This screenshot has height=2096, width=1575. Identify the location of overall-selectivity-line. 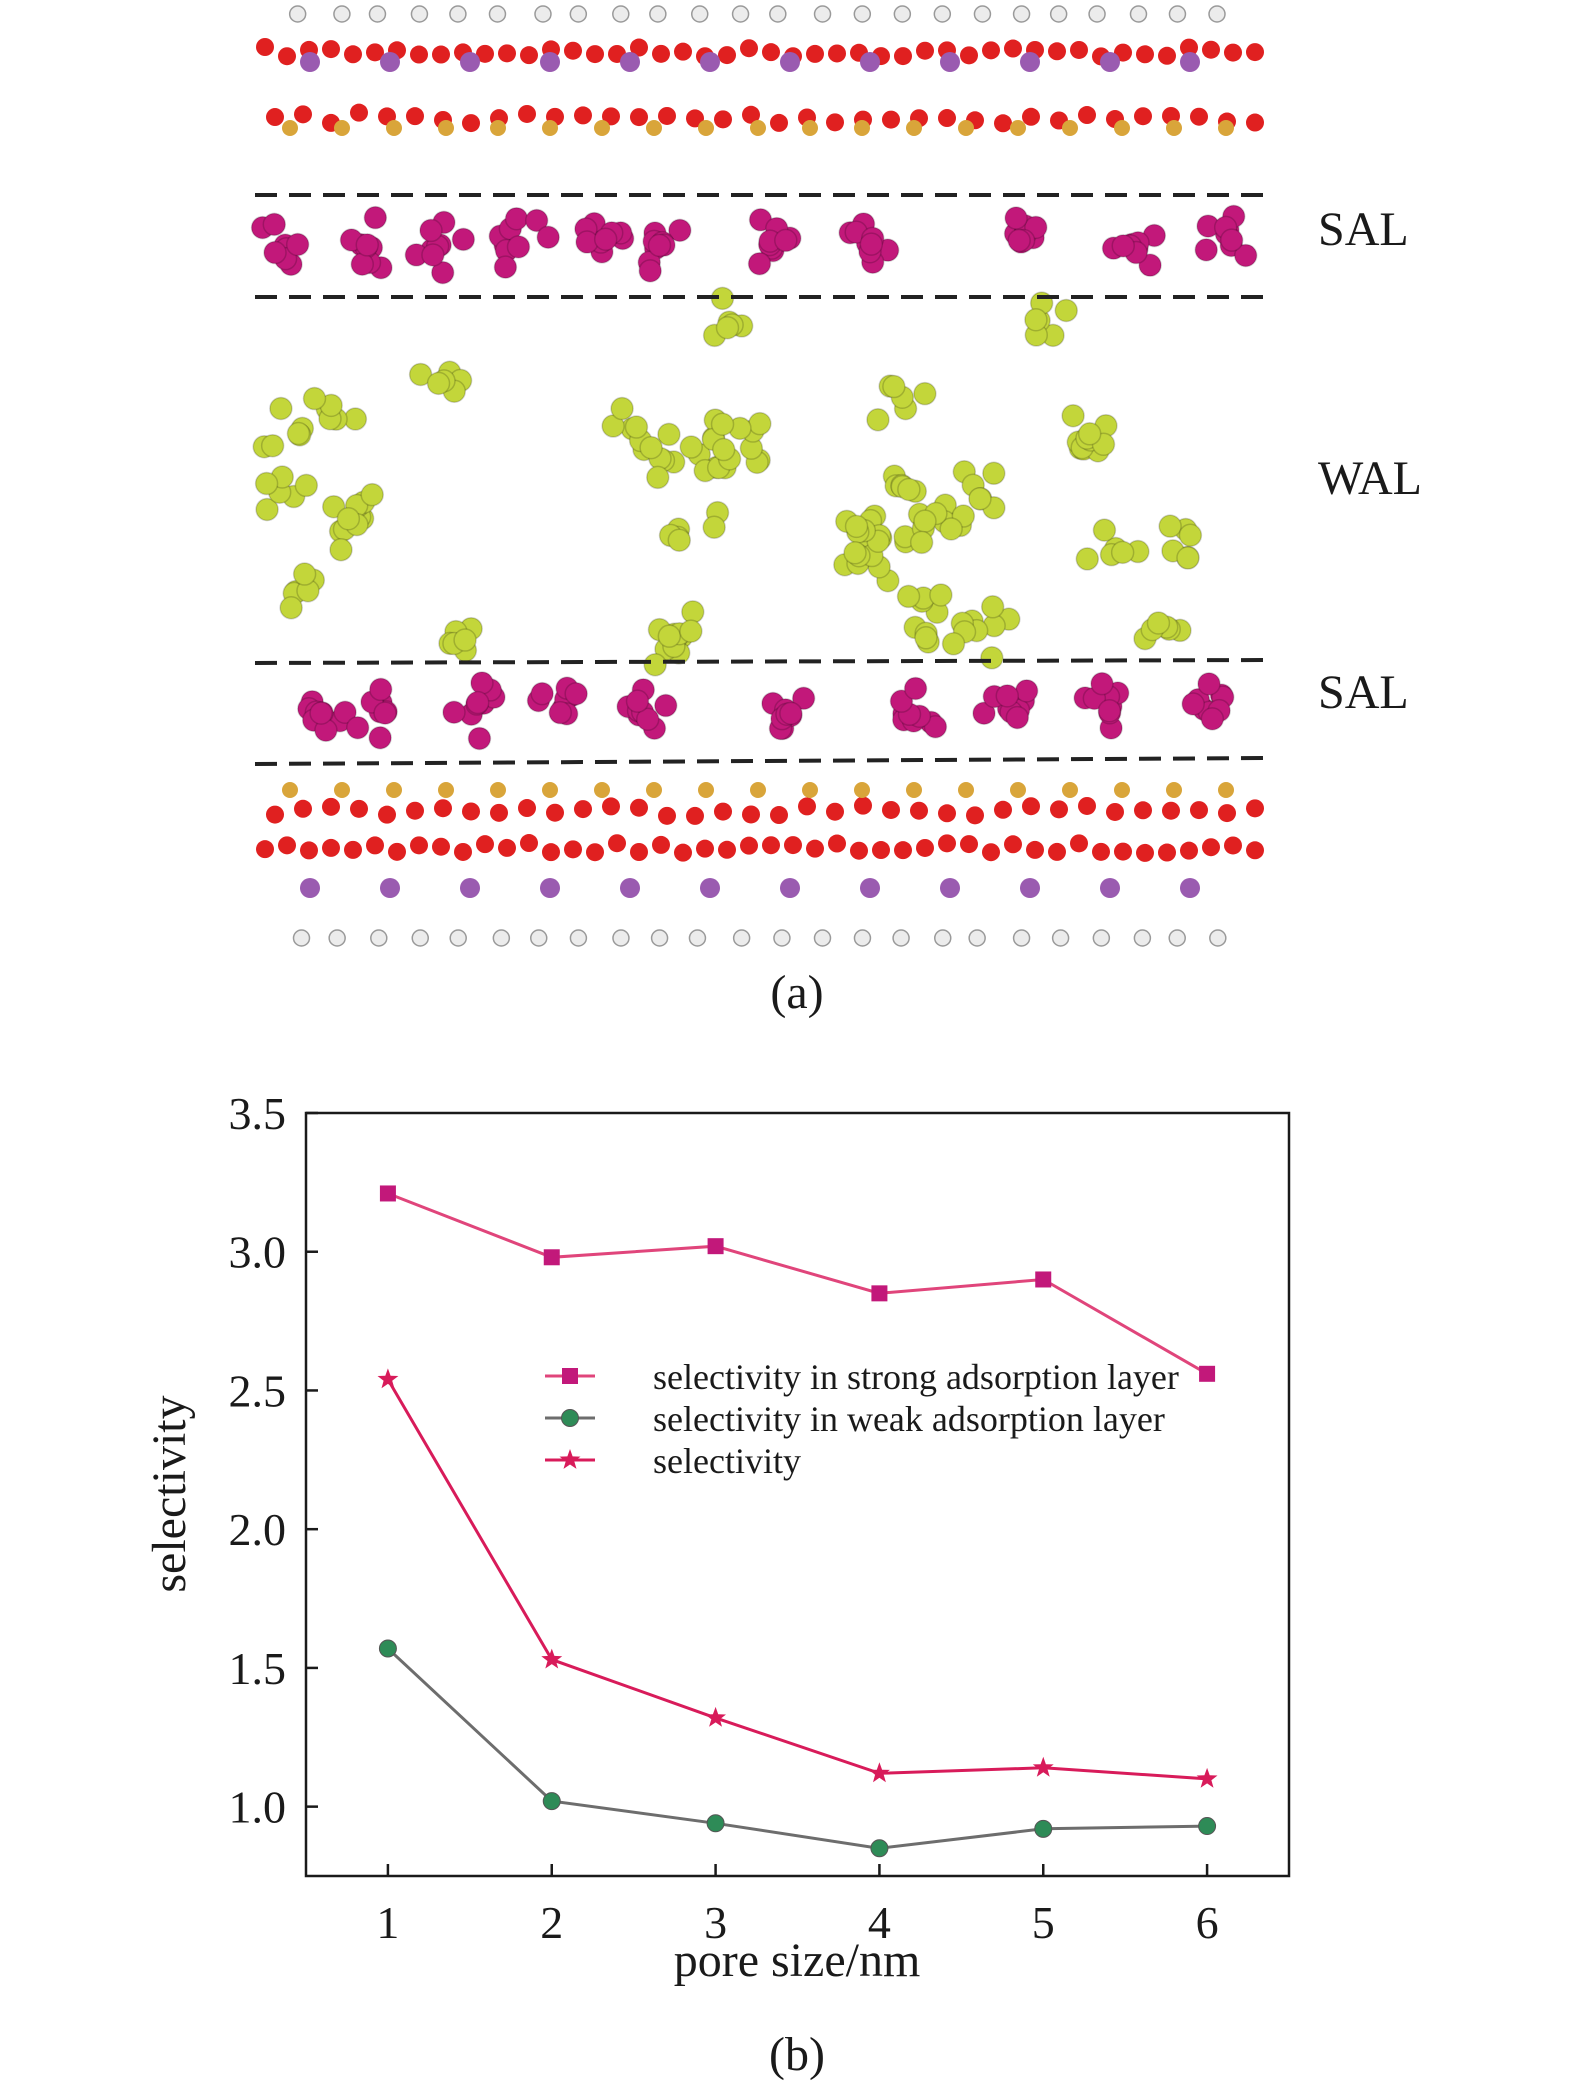
(797, 1579).